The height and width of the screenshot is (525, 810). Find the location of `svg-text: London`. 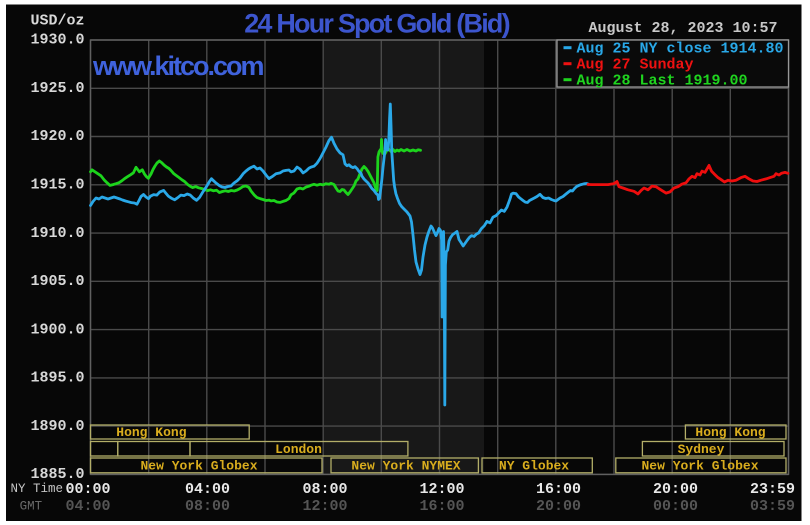

svg-text: London is located at coordinates (298, 449).